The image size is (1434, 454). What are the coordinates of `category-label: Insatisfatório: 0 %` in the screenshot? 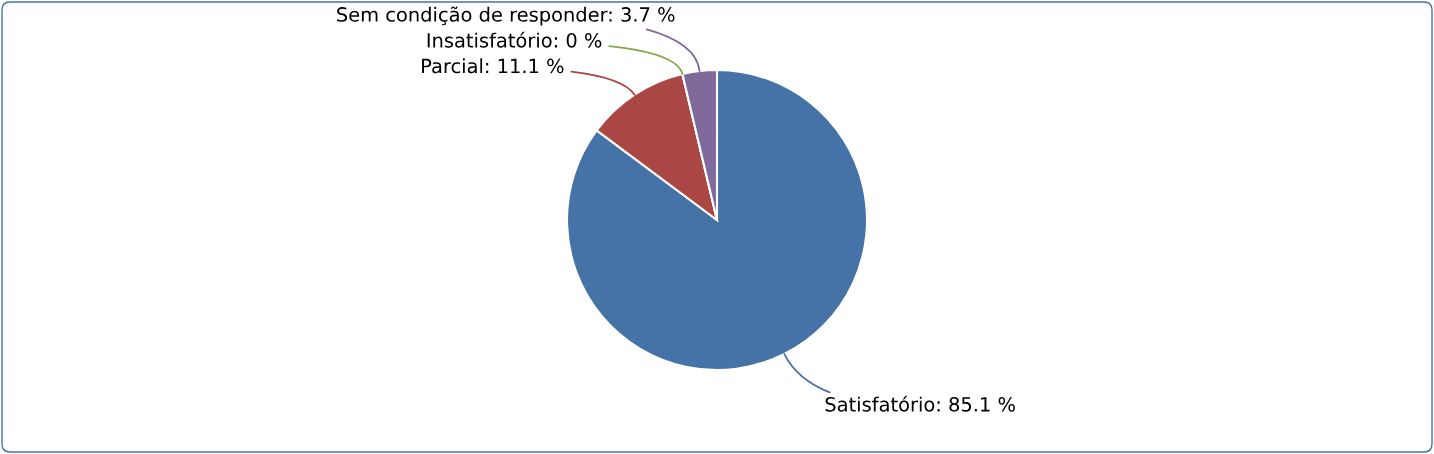 It's located at (514, 39).